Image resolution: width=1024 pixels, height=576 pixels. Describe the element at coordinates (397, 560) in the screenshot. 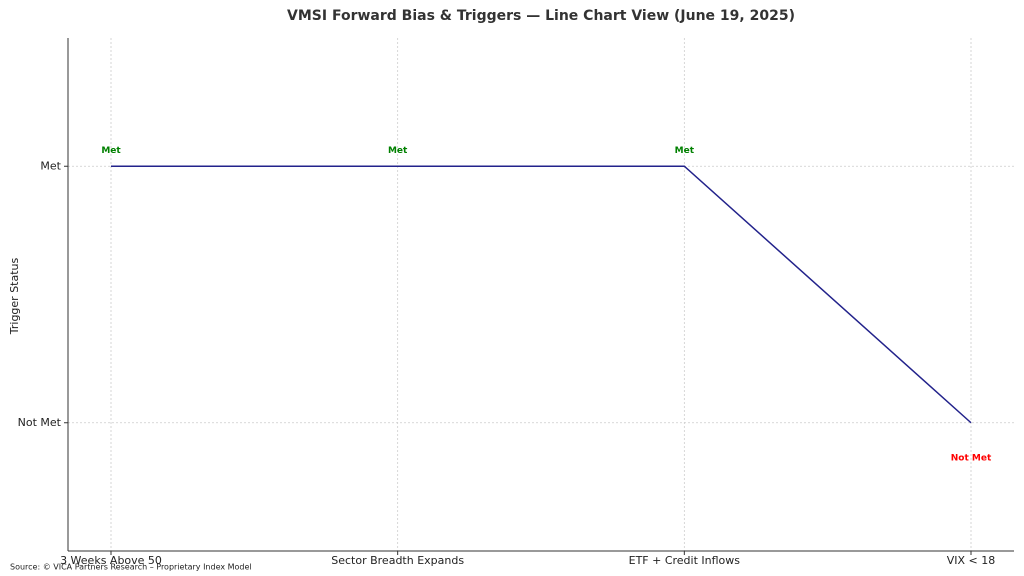

I see `x-tick-label: Sector Breadth Expands` at that location.